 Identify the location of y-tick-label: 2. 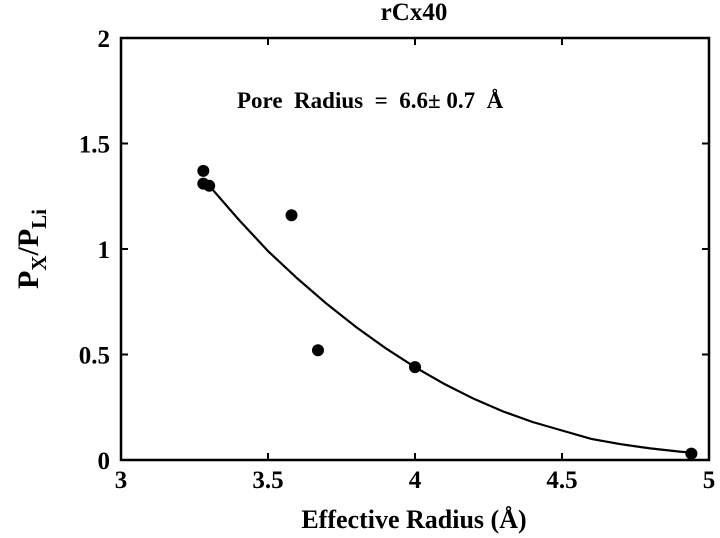
(104, 39).